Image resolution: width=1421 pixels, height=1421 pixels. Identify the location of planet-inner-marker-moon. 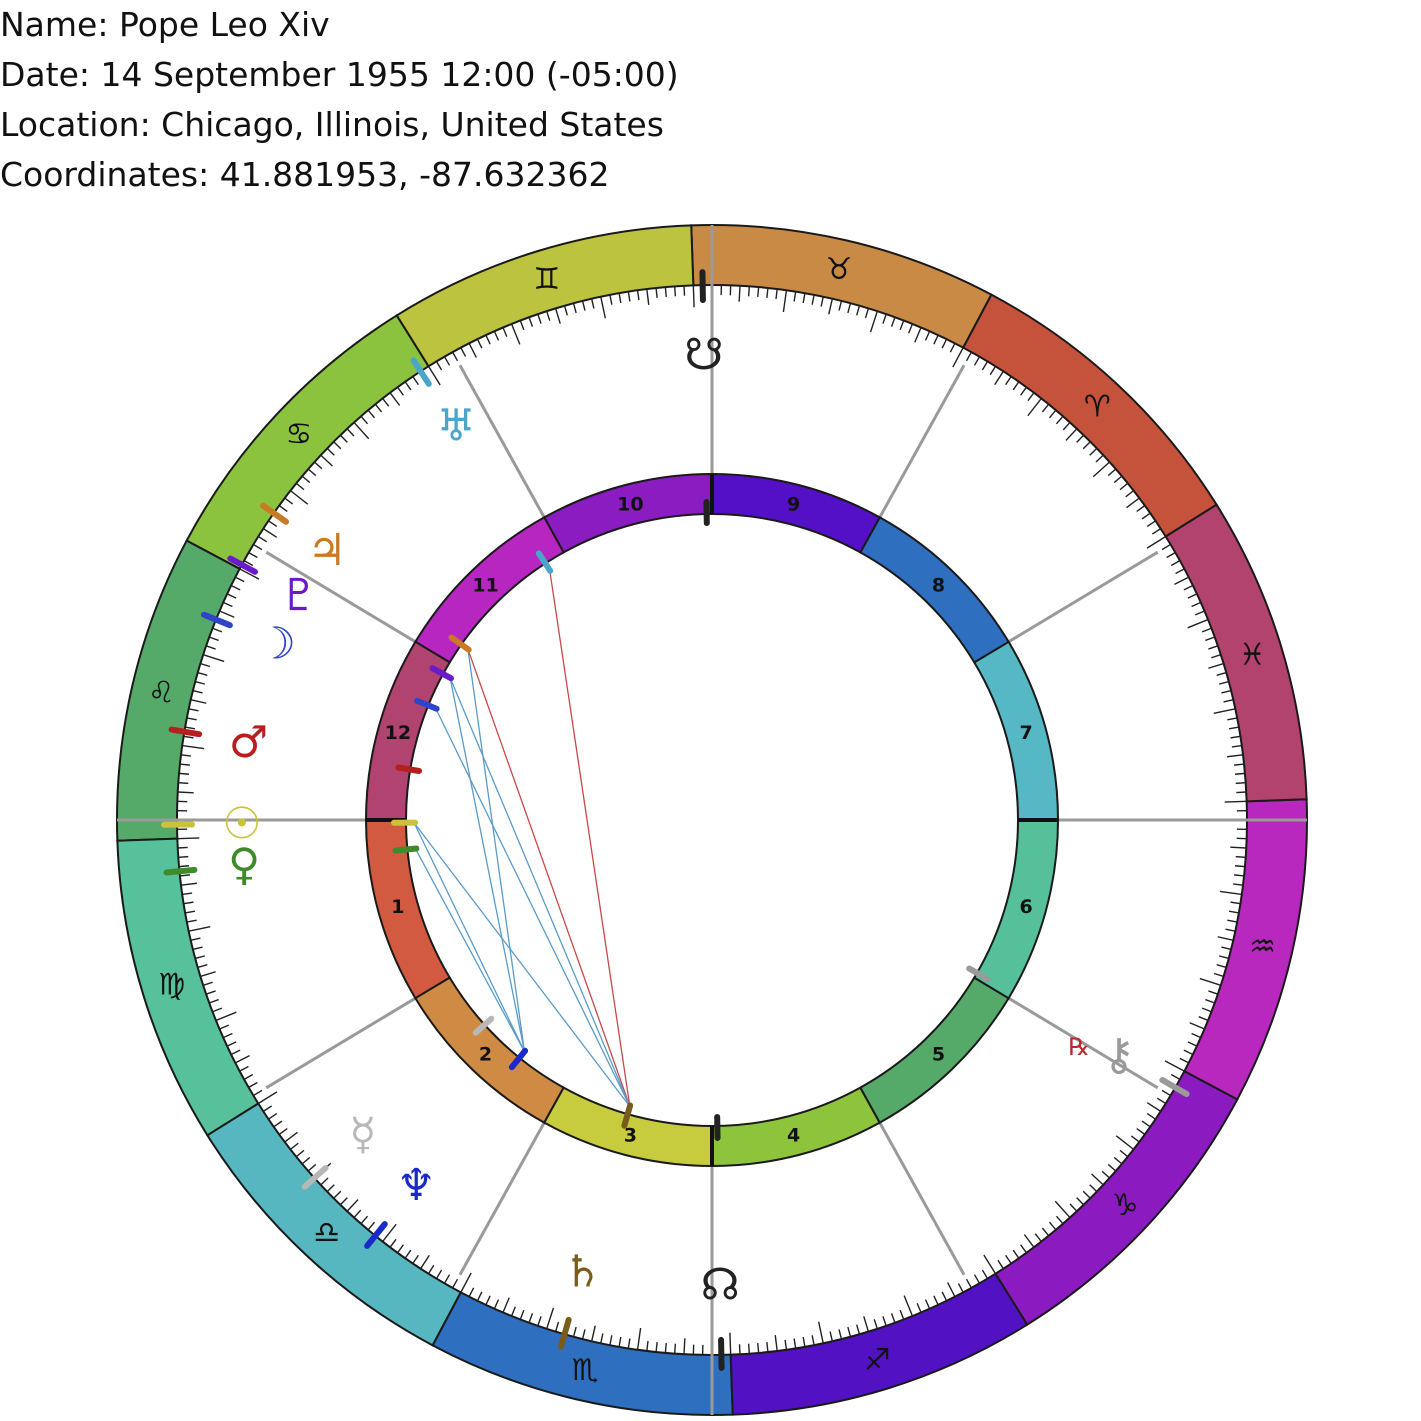
(427, 704).